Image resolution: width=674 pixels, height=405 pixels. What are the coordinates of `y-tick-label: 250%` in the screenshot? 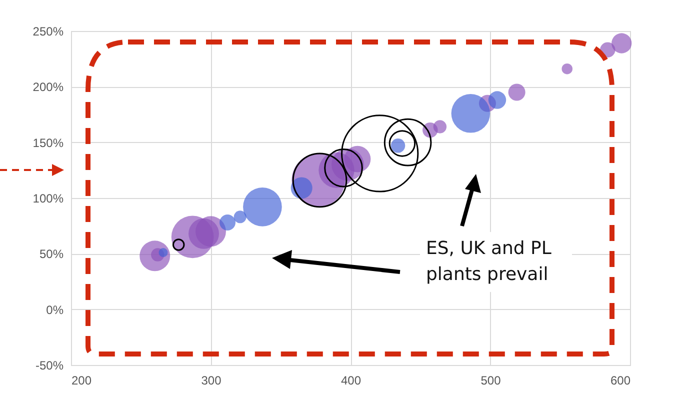 It's located at (48, 31).